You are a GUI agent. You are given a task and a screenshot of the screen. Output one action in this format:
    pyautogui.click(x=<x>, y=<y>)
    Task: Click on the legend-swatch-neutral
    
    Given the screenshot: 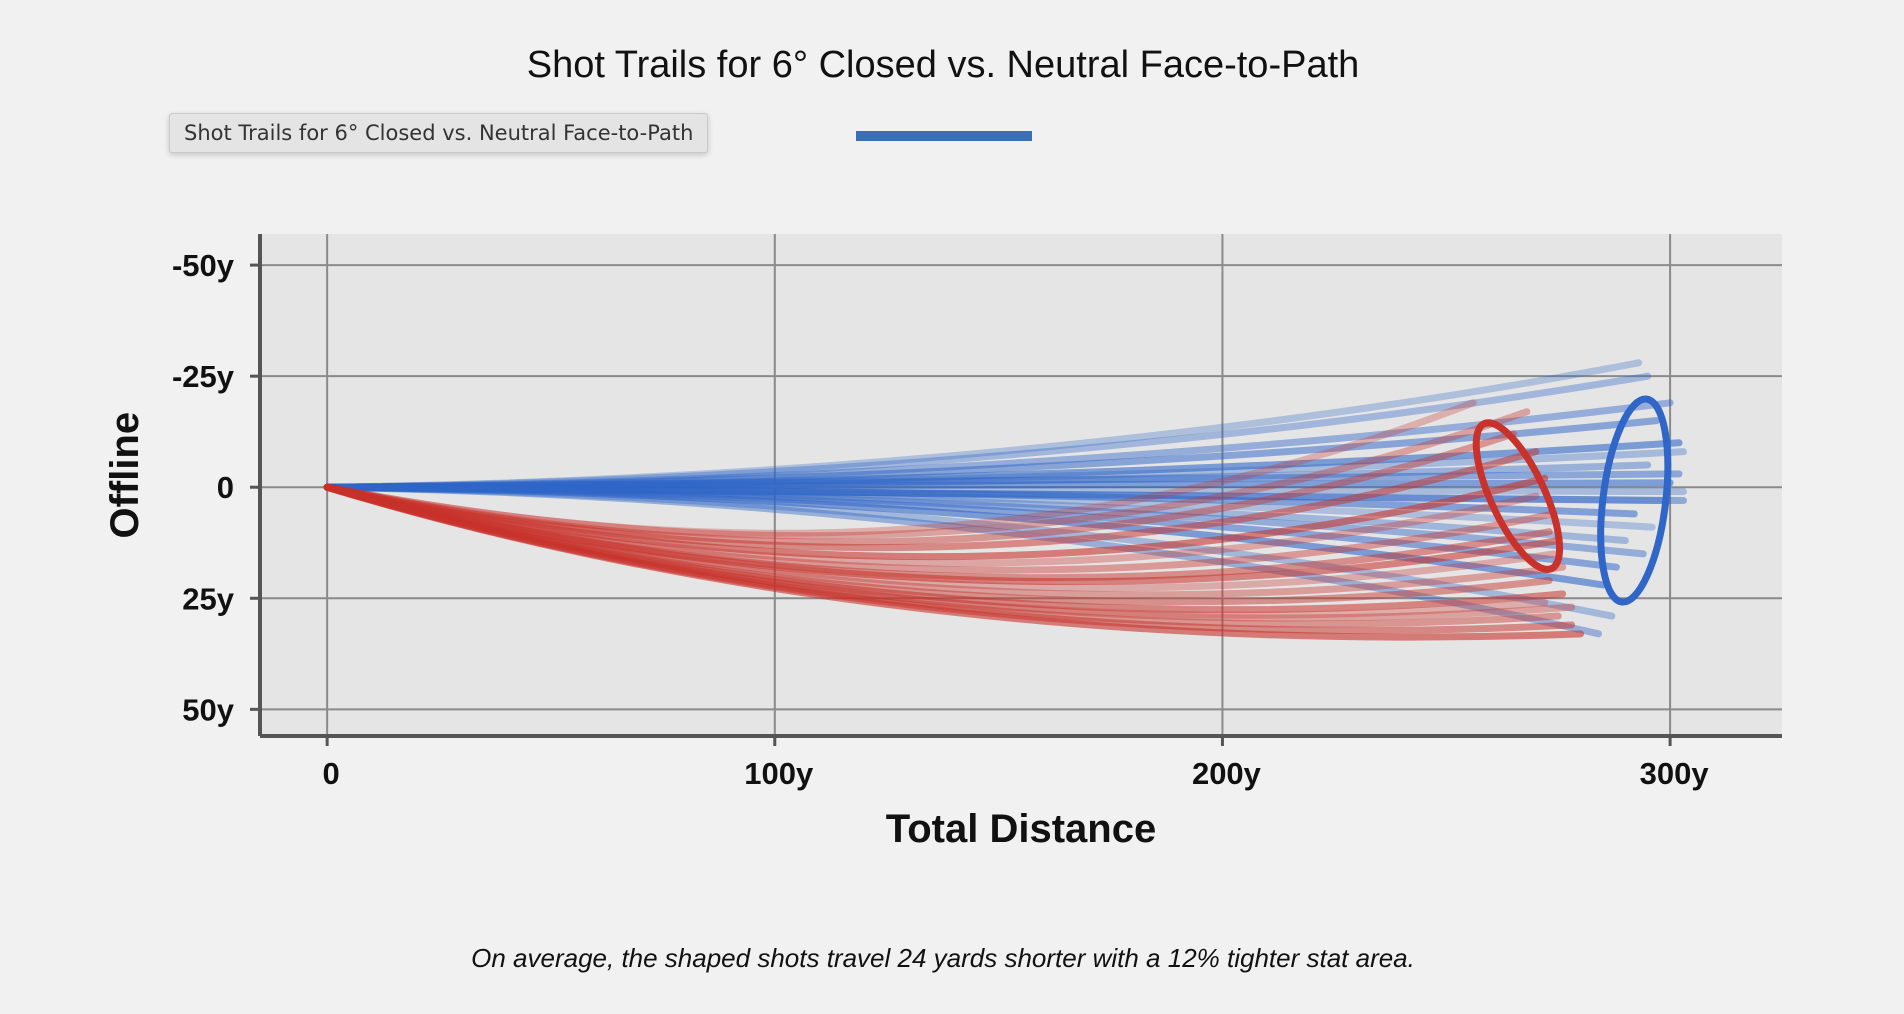 What is the action you would take?
    pyautogui.click(x=944, y=136)
    